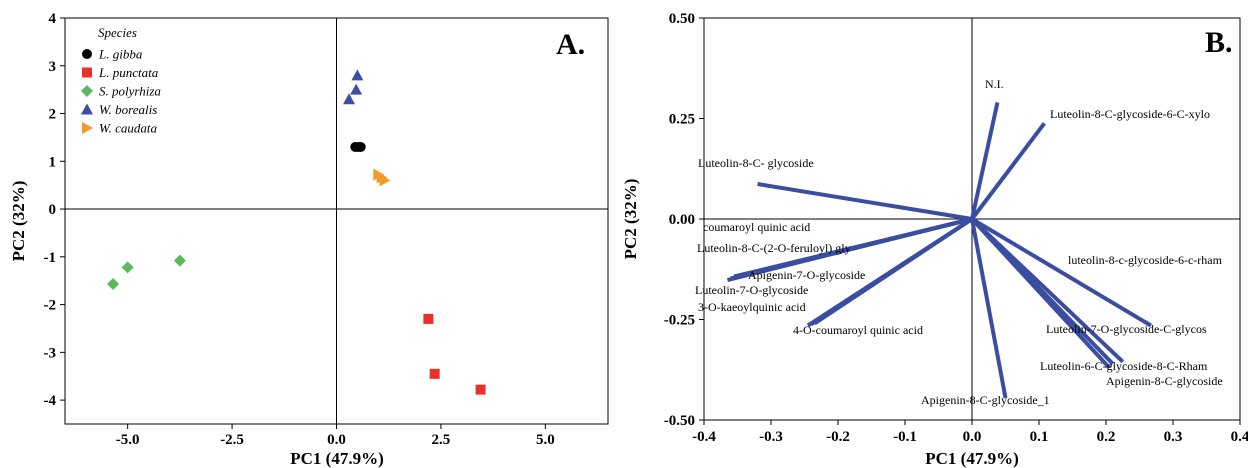  I want to click on legend-label: W. caudata, so click(128, 128).